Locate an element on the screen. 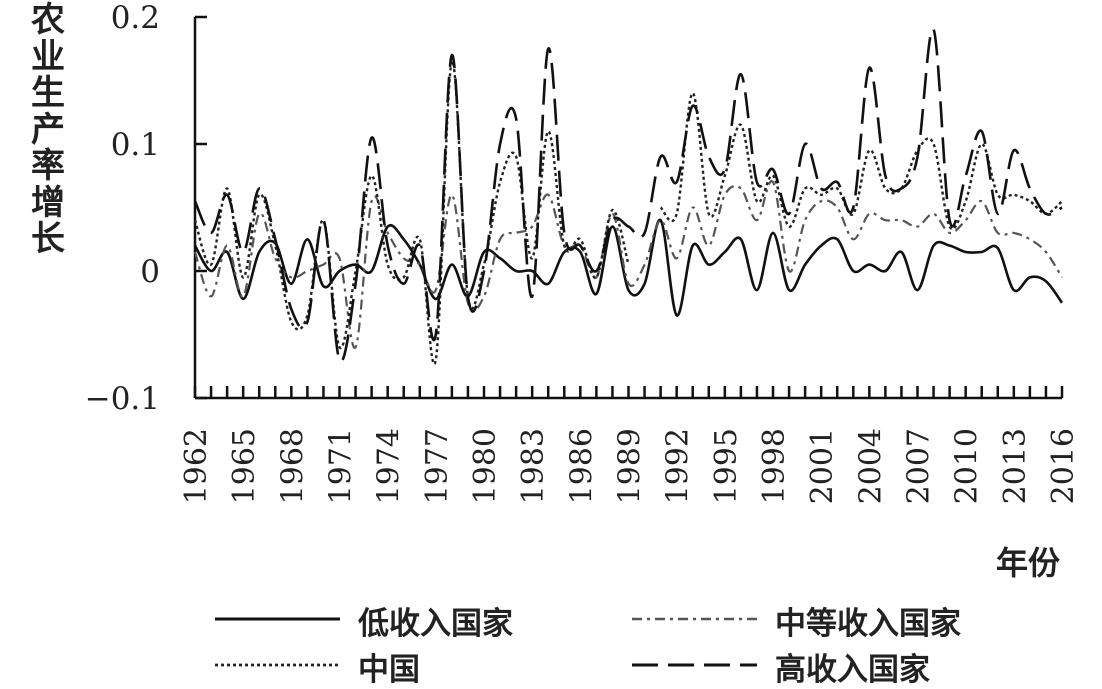  x-tick-label: 1968 is located at coordinates (292, 466).